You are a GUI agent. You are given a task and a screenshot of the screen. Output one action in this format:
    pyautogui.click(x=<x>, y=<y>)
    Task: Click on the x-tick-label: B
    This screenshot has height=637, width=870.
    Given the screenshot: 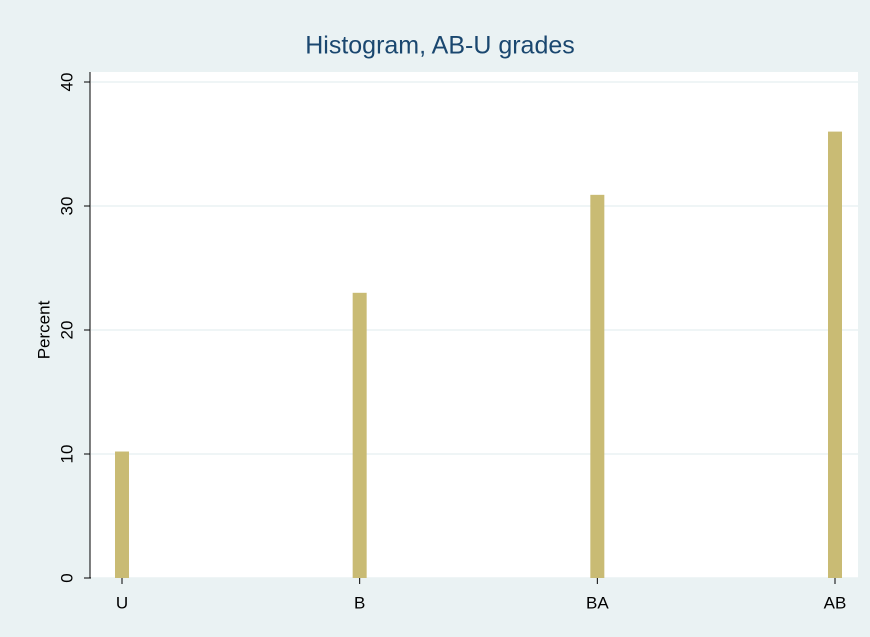 What is the action you would take?
    pyautogui.click(x=359, y=602)
    